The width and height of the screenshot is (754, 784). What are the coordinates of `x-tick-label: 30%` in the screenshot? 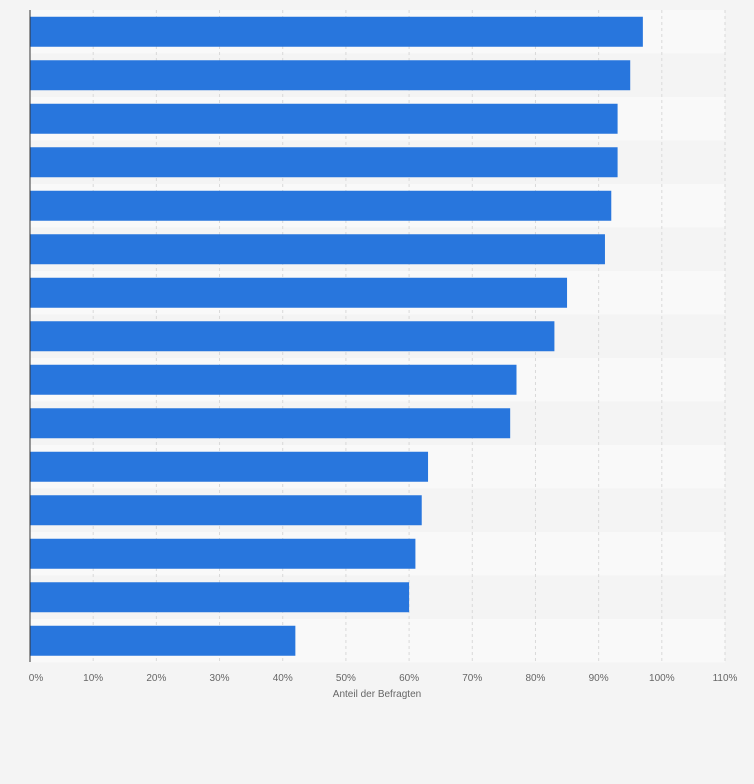 It's located at (220, 678).